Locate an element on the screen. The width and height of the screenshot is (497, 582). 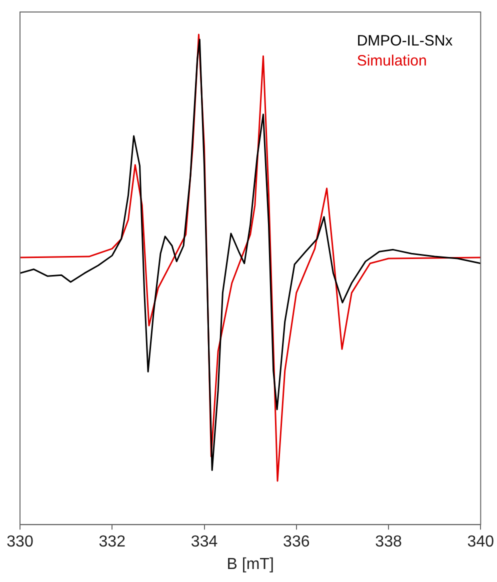
x-tick-label: 336 is located at coordinates (296, 542).